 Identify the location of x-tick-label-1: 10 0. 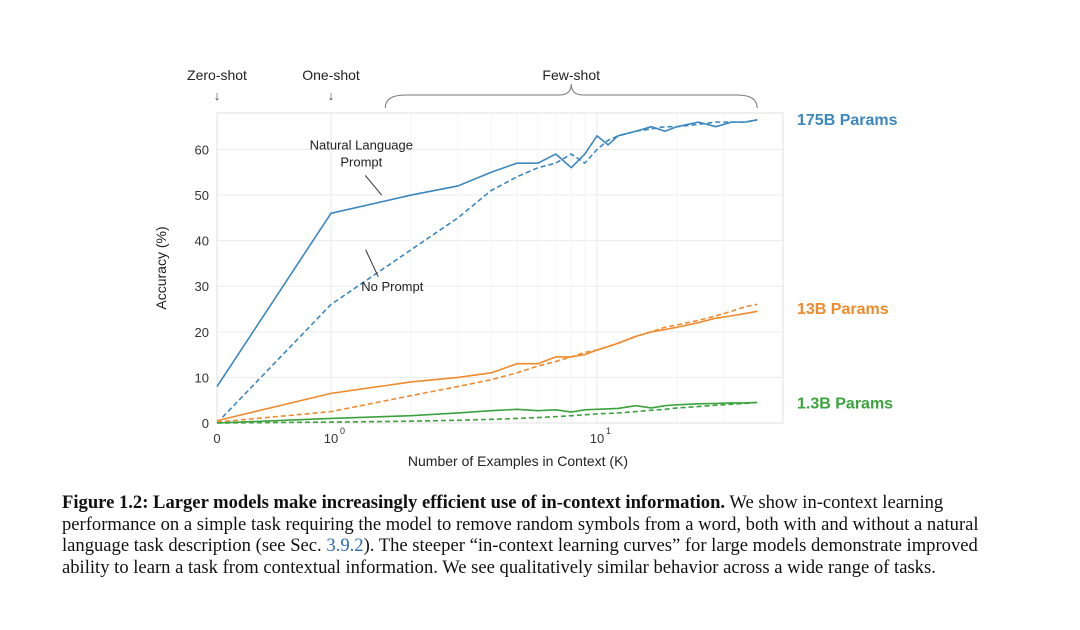
(334, 436).